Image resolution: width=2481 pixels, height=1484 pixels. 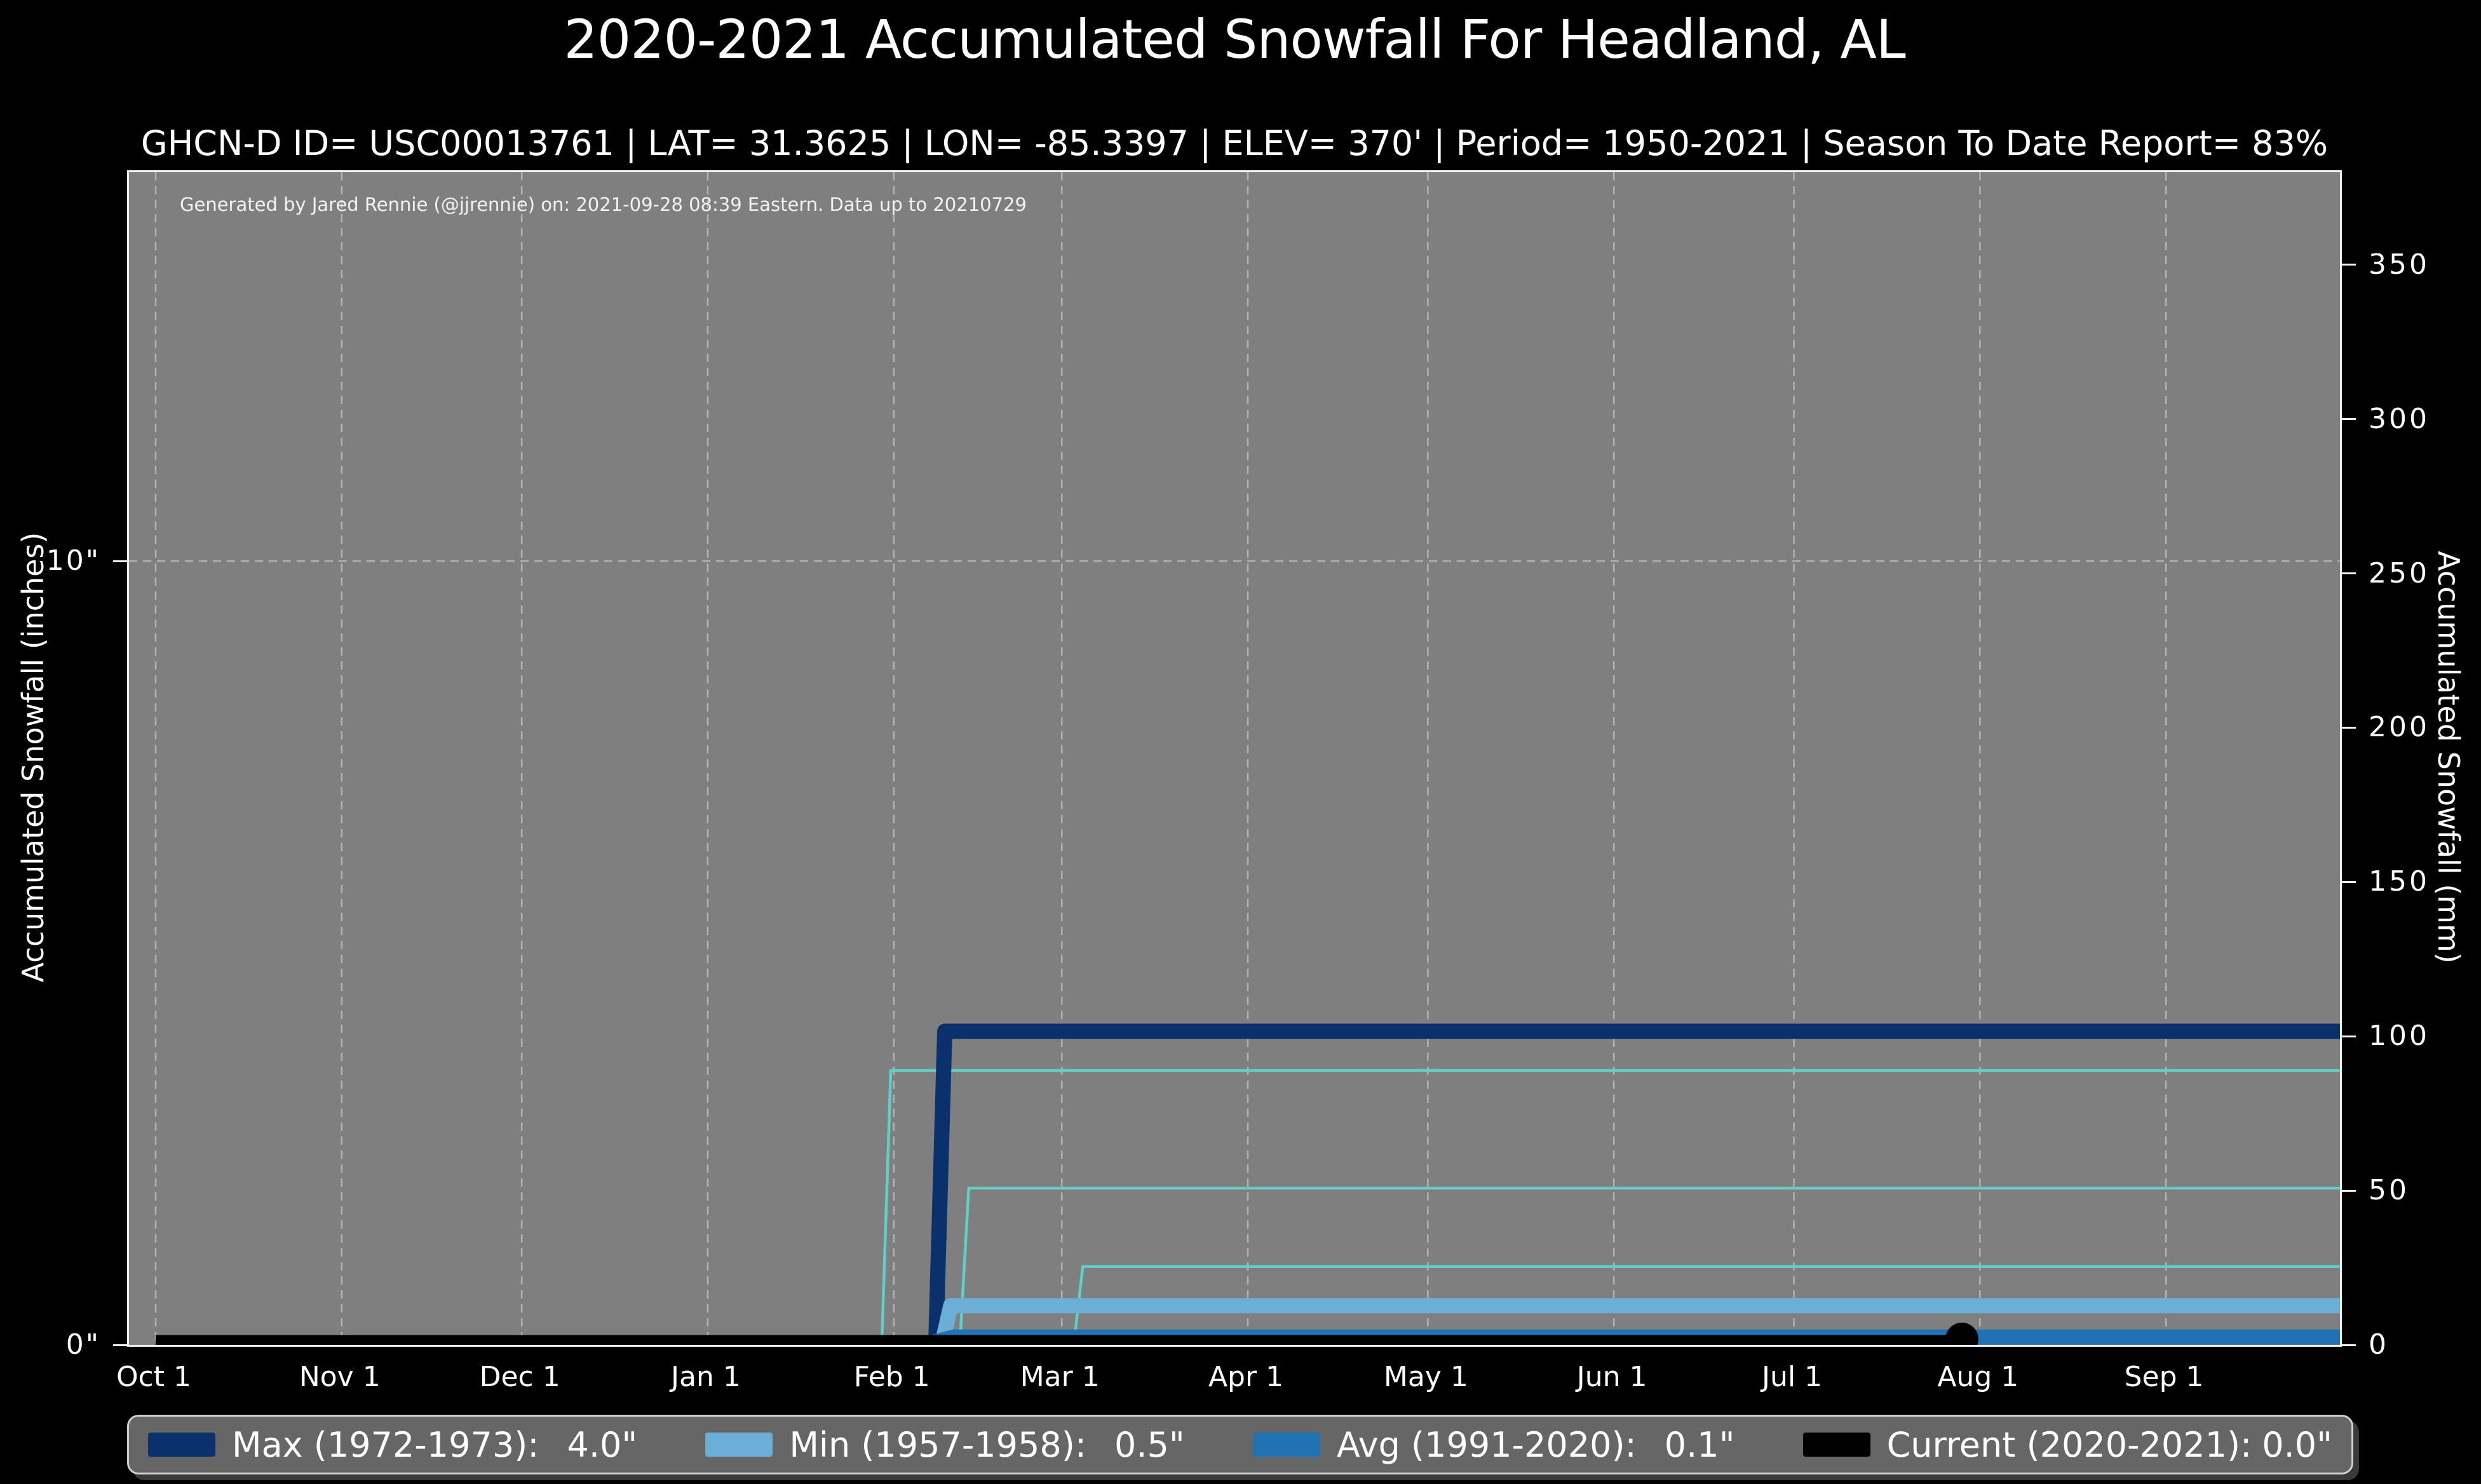 I want to click on x-tick-label-apr1: Apr 1, so click(x=1246, y=1377).